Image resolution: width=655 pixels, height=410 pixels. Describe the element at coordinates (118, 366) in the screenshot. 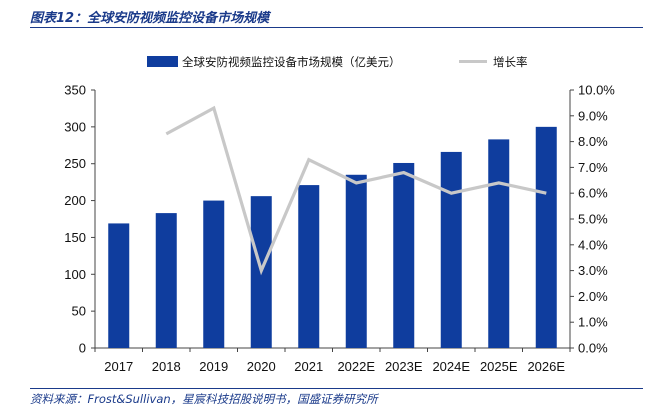

I see `x-tick-label: 2017` at that location.